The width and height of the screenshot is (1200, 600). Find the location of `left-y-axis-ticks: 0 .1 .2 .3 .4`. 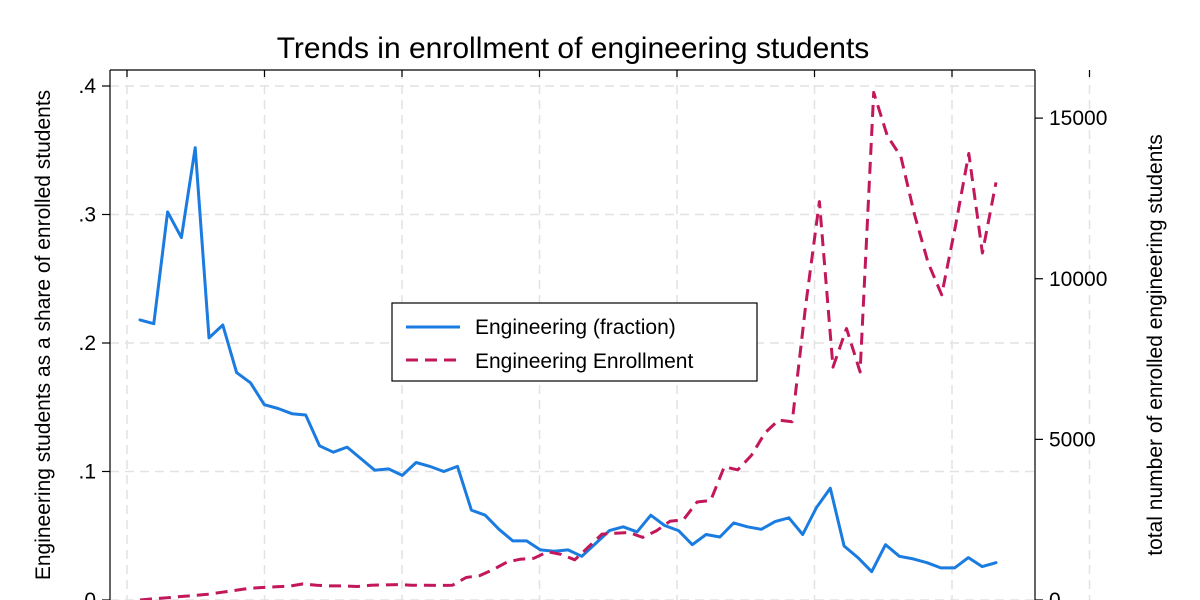

left-y-axis-ticks: 0 .1 .2 .3 .4 is located at coordinates (94, 337).